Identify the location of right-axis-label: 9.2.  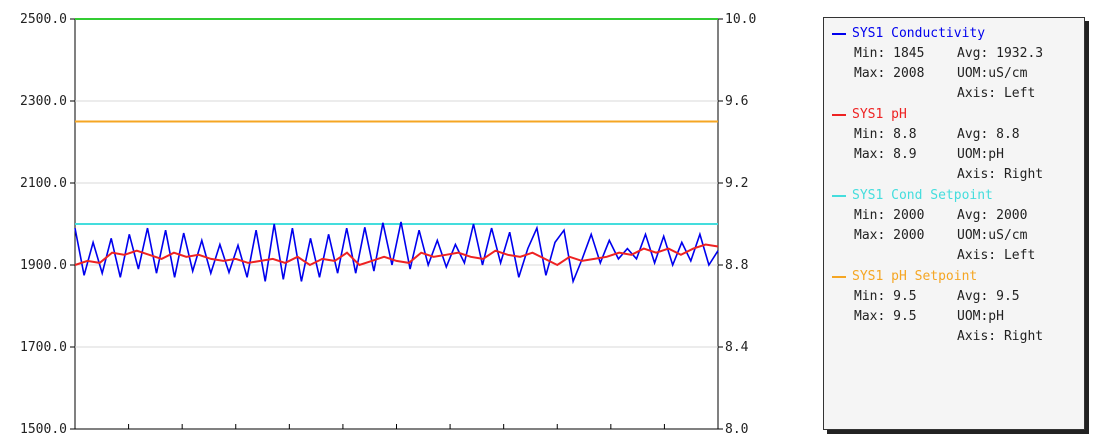
(736, 183).